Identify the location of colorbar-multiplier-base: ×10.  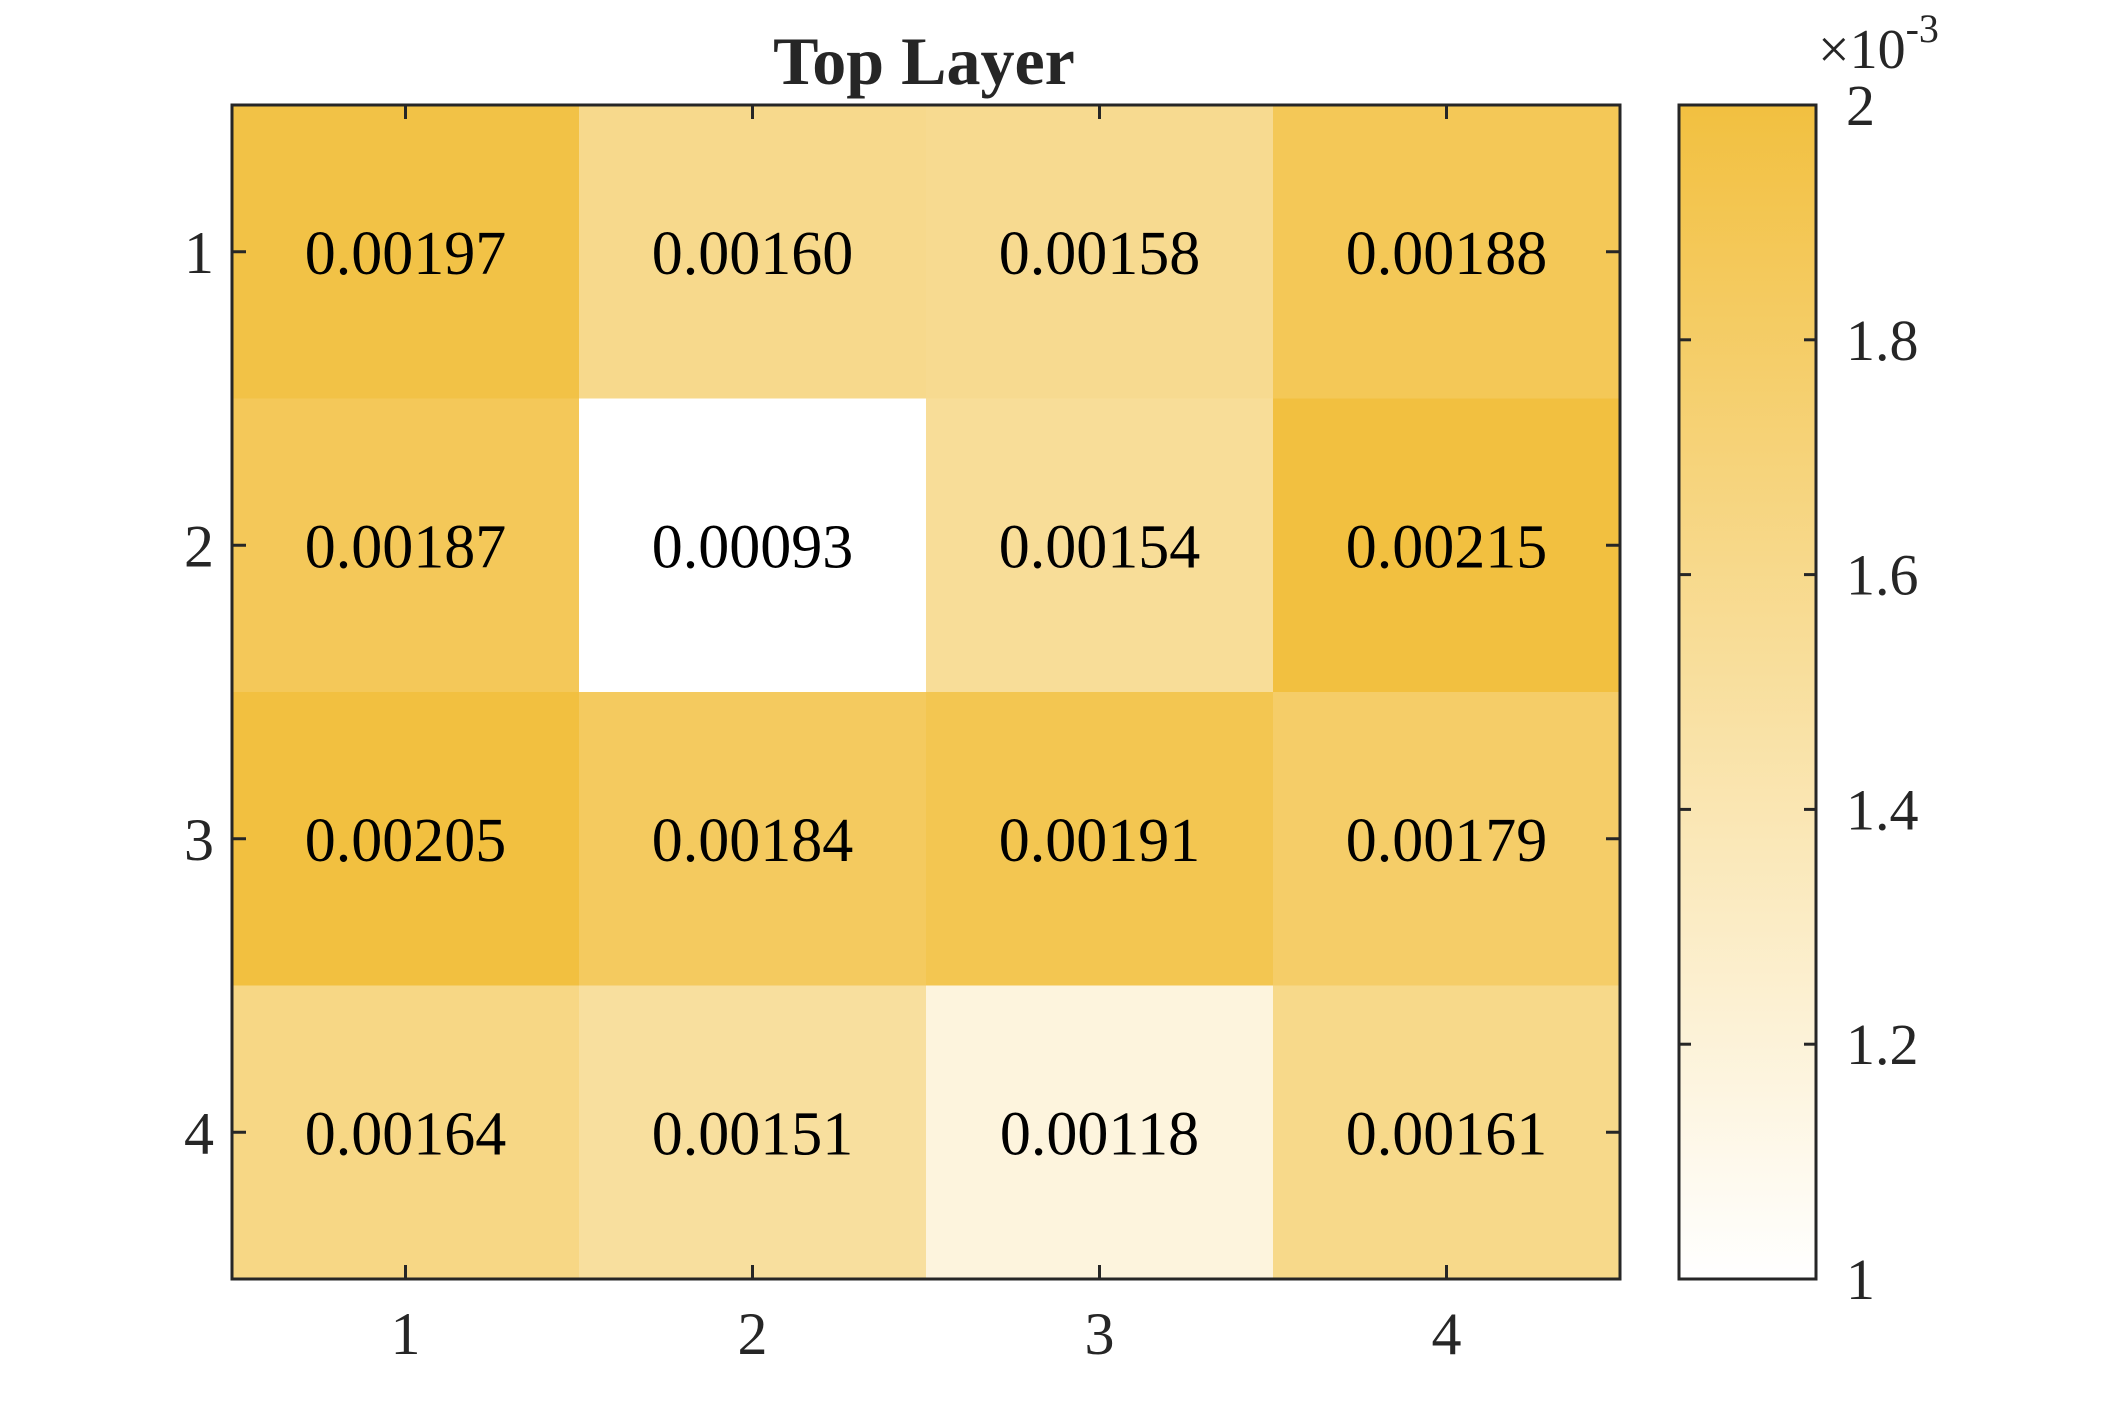
(1862, 50).